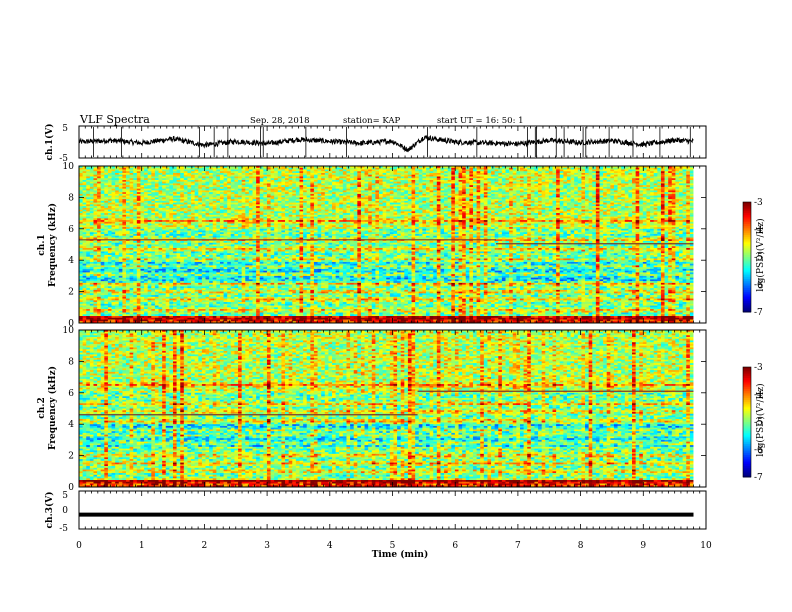  What do you see at coordinates (375, 144) in the screenshot?
I see `ch1-waveform-panel: 5 -5 ch.1(V)` at bounding box center [375, 144].